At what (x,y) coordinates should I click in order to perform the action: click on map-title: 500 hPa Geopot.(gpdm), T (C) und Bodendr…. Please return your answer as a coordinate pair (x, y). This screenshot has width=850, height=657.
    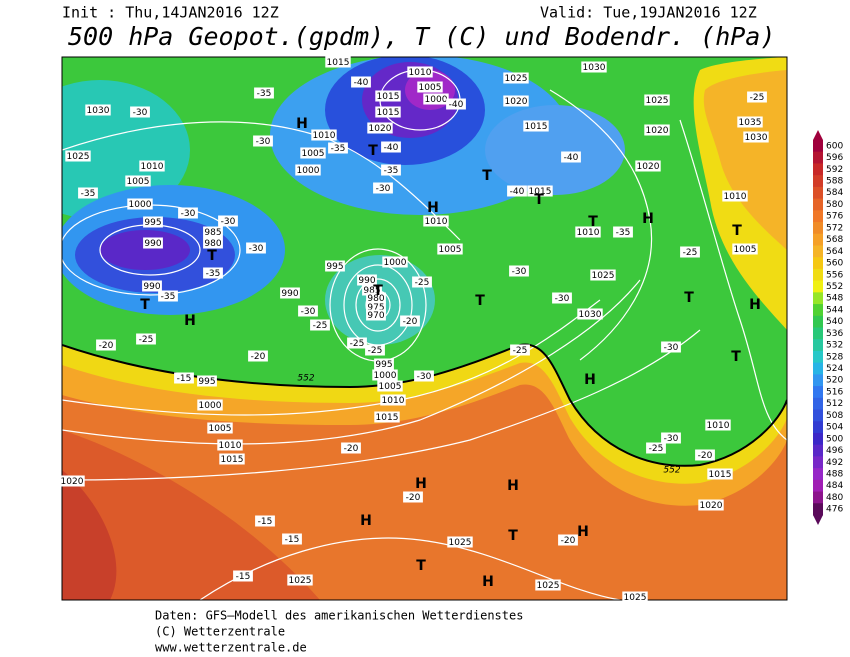
    Looking at the image, I should click on (421, 36).